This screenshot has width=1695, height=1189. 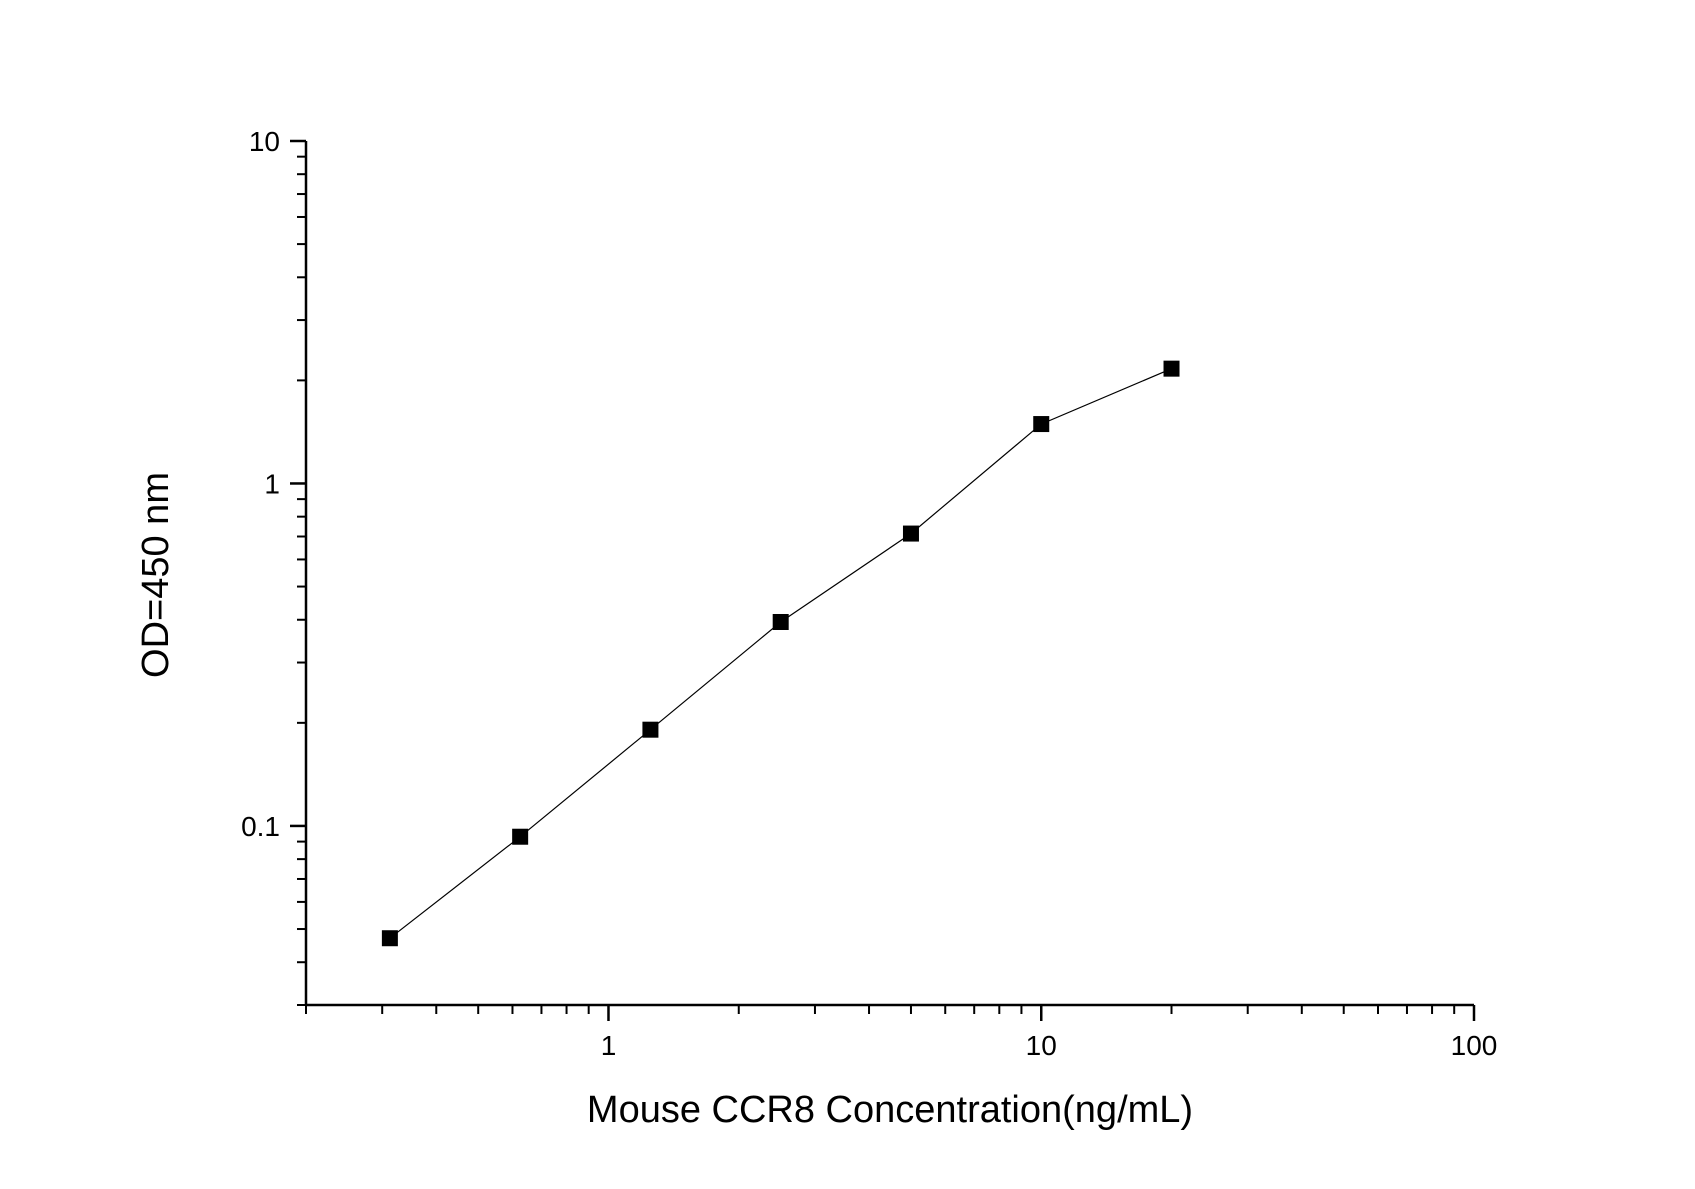 What do you see at coordinates (156, 575) in the screenshot?
I see `y-axis-title: OD=450 nm` at bounding box center [156, 575].